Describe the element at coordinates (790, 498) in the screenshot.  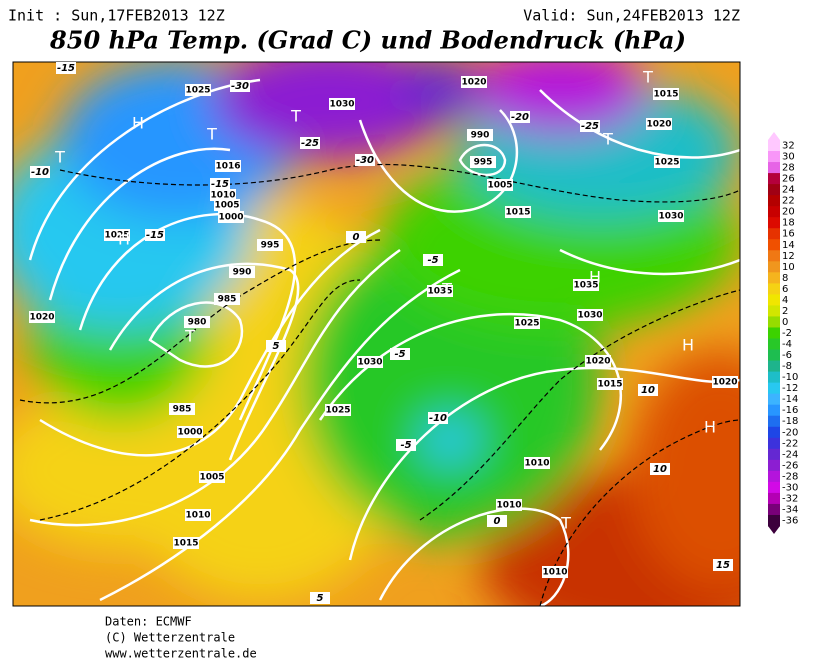
I see `colorbar-label: -32` at that location.